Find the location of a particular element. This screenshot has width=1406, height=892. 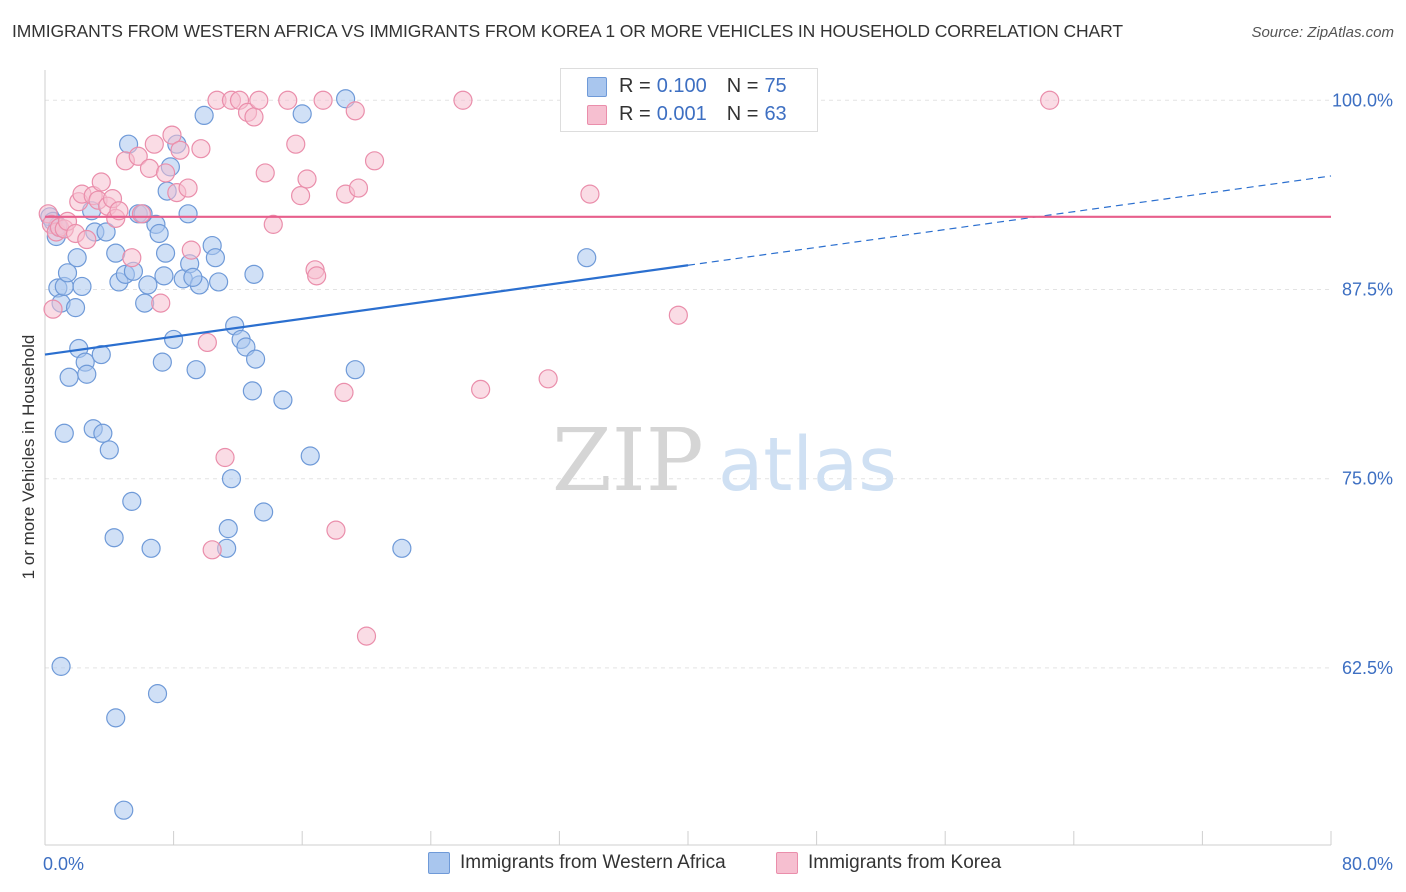

y-tick-labels: 100.0% 87.5% 75.0% 62.5% is located at coordinates (1362, 384).